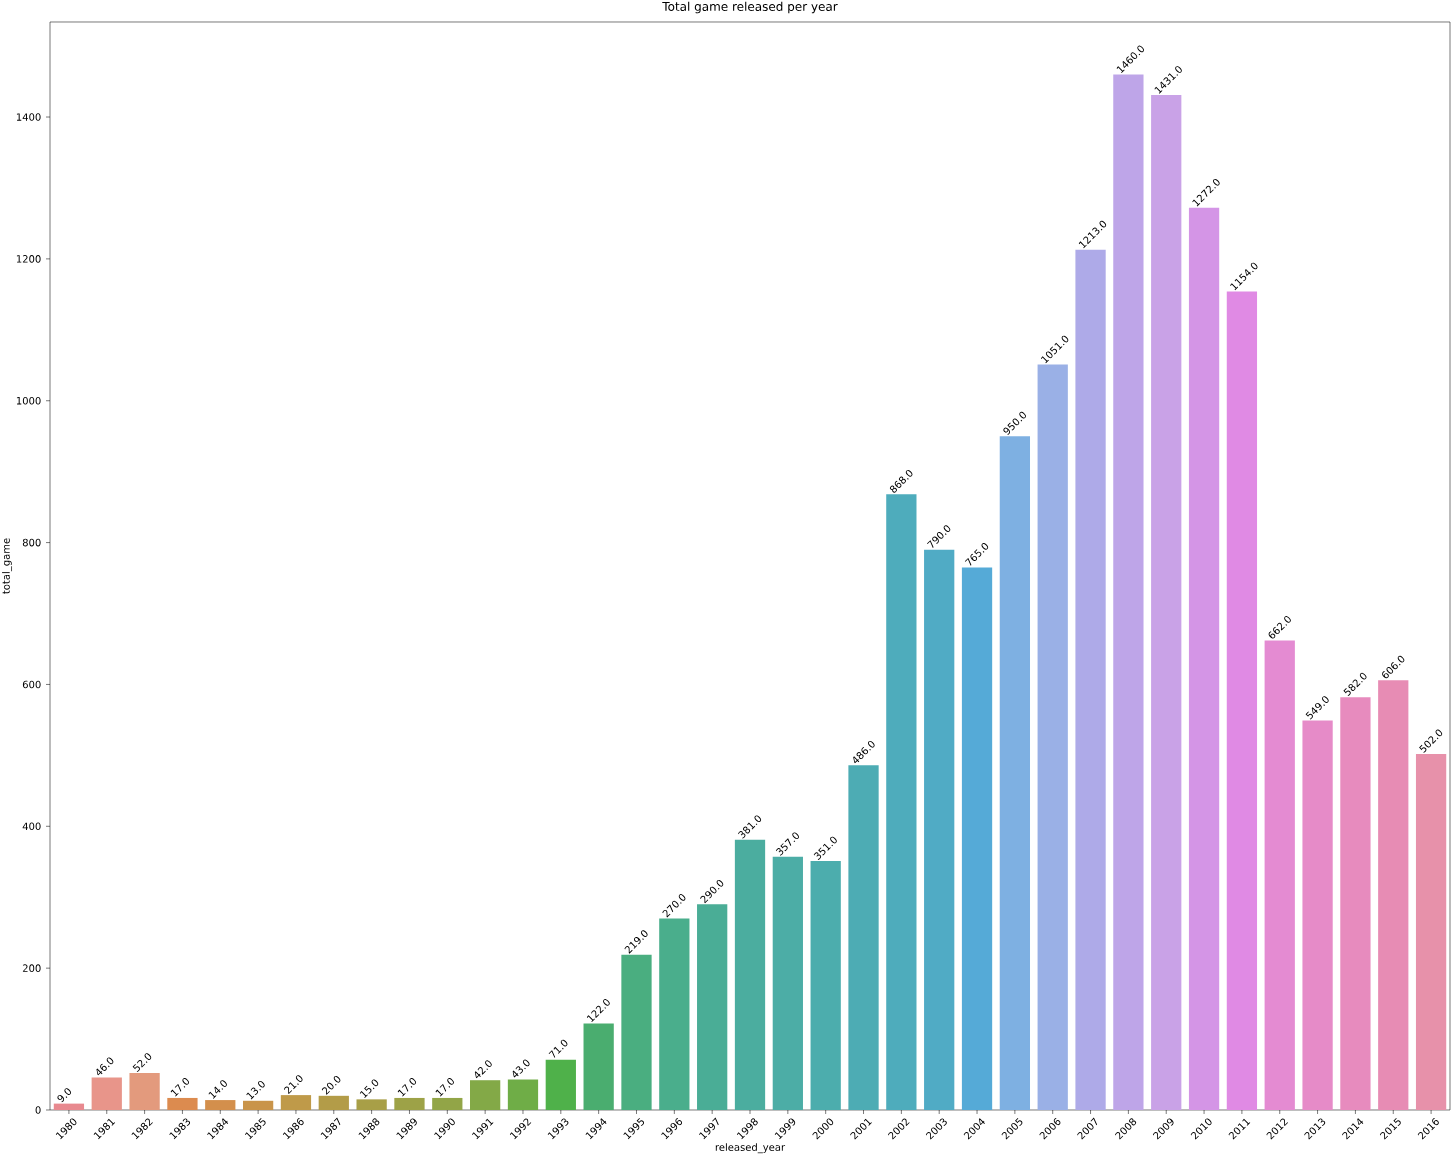 Image resolution: width=1456 pixels, height=1164 pixels. What do you see at coordinates (28, 400) in the screenshot?
I see `y-tick-label: 1000` at bounding box center [28, 400].